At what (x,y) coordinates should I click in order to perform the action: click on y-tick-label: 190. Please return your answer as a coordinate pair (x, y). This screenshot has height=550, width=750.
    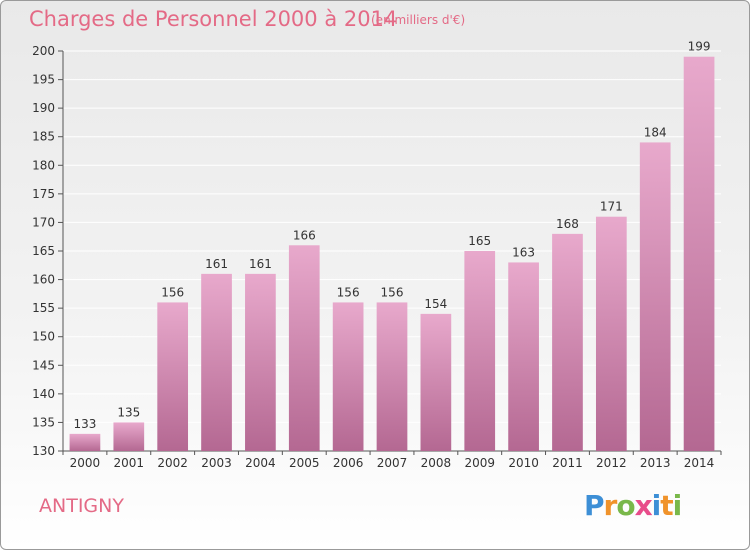
    Looking at the image, I should click on (43, 108).